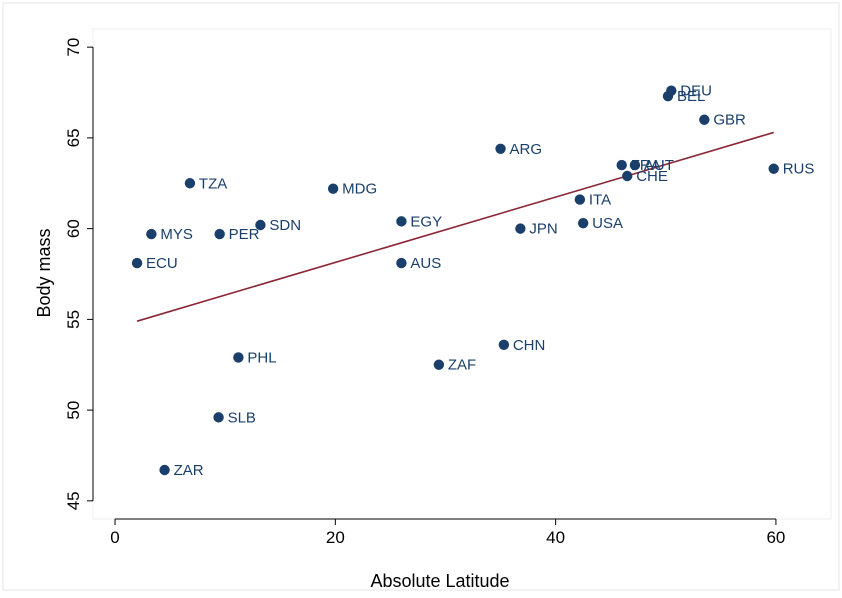  I want to click on x-axis-title: Absolute Latitude, so click(439, 581).